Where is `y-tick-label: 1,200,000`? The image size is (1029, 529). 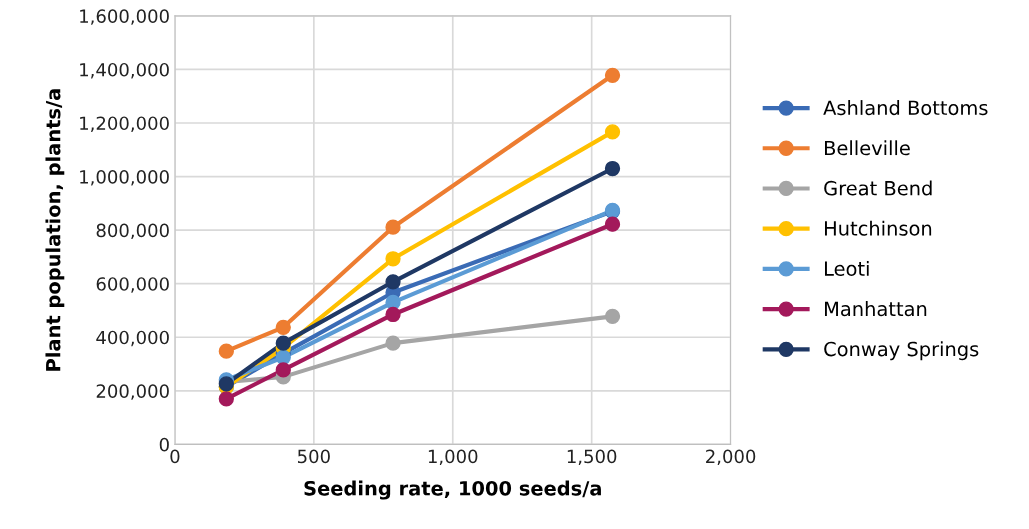
y-tick-label: 1,200,000 is located at coordinates (124, 124).